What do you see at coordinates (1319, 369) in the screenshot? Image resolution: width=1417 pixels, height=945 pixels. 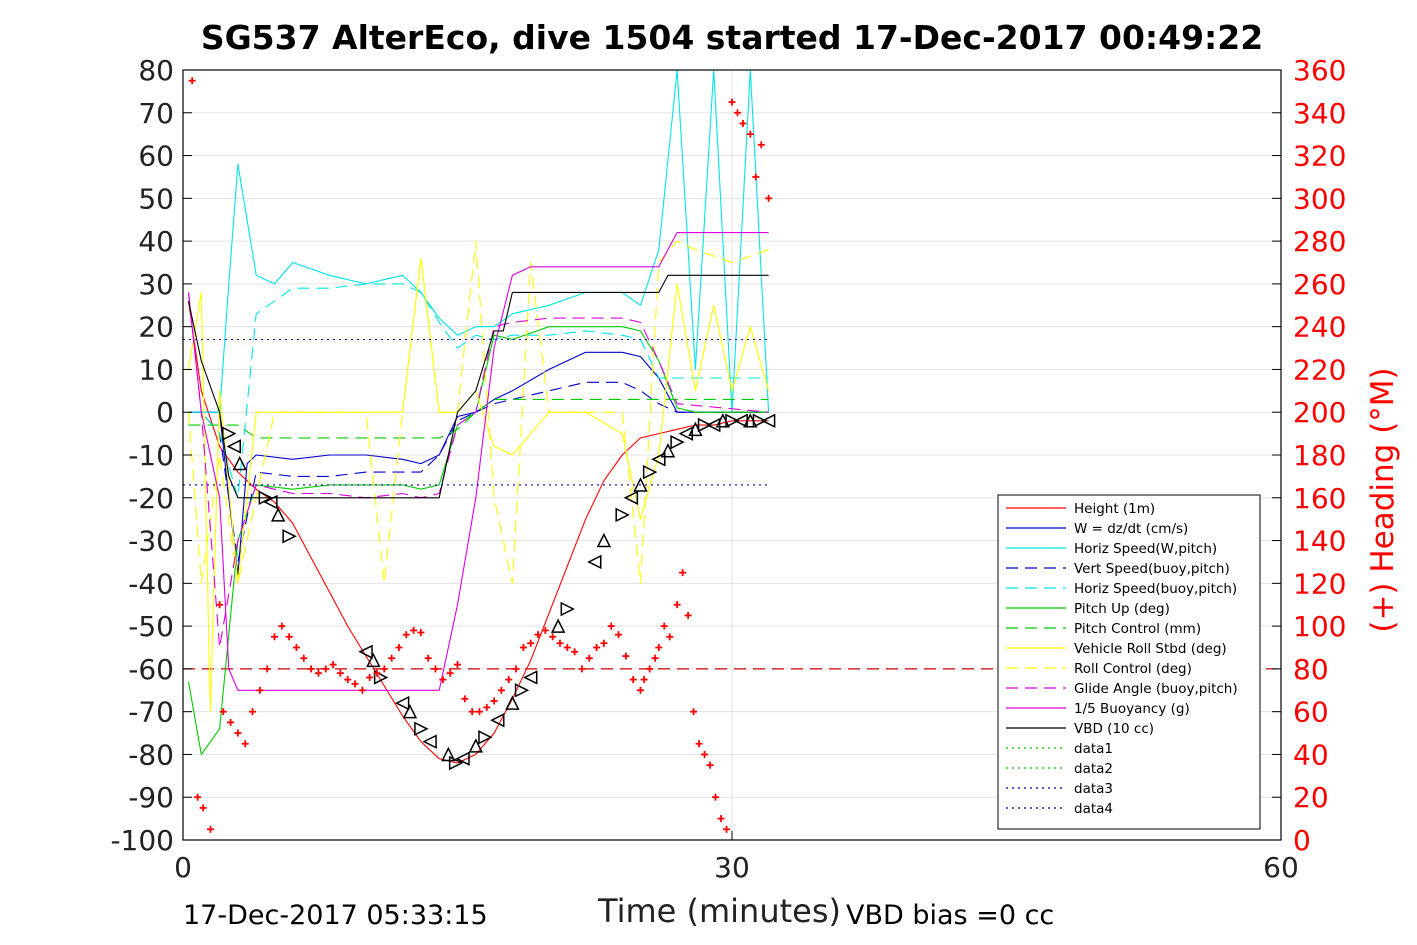 I see `right-tick-label: 220` at bounding box center [1319, 369].